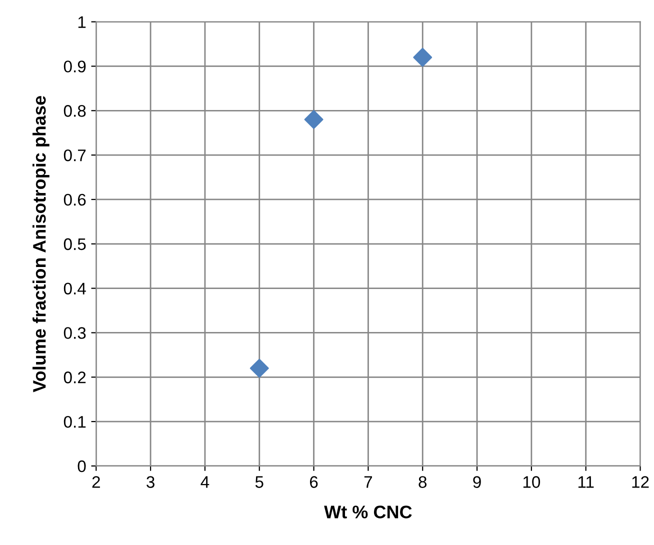 The width and height of the screenshot is (654, 545). I want to click on y-tick-label: 1, so click(82, 22).